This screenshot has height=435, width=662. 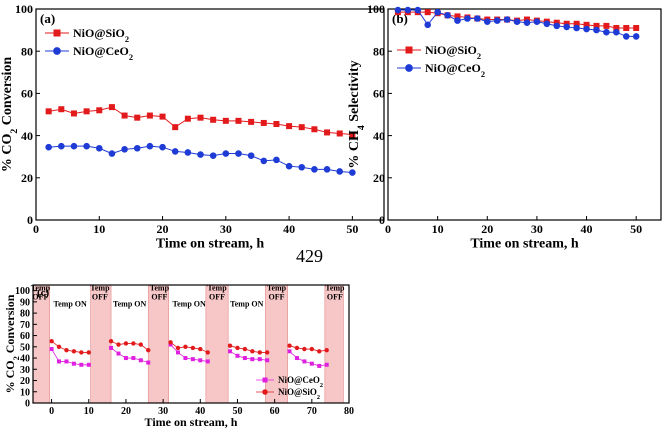 I want to click on temp-on-label: Temp ON, so click(x=246, y=303).